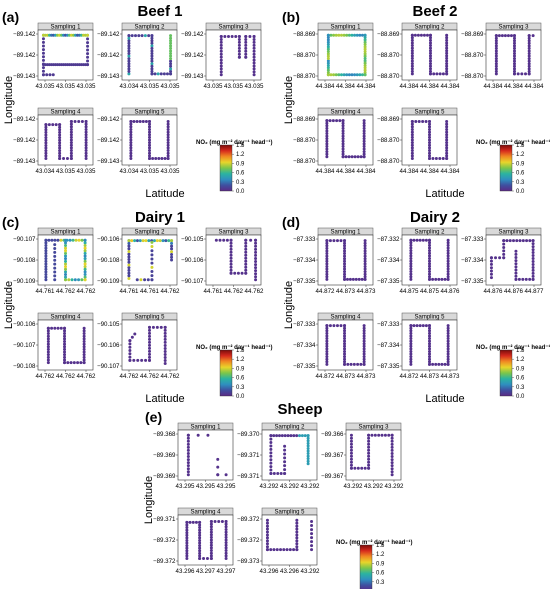 The height and width of the screenshot is (589, 550). What do you see at coordinates (149, 500) in the screenshot?
I see `y-axis-label: Longitude` at bounding box center [149, 500].